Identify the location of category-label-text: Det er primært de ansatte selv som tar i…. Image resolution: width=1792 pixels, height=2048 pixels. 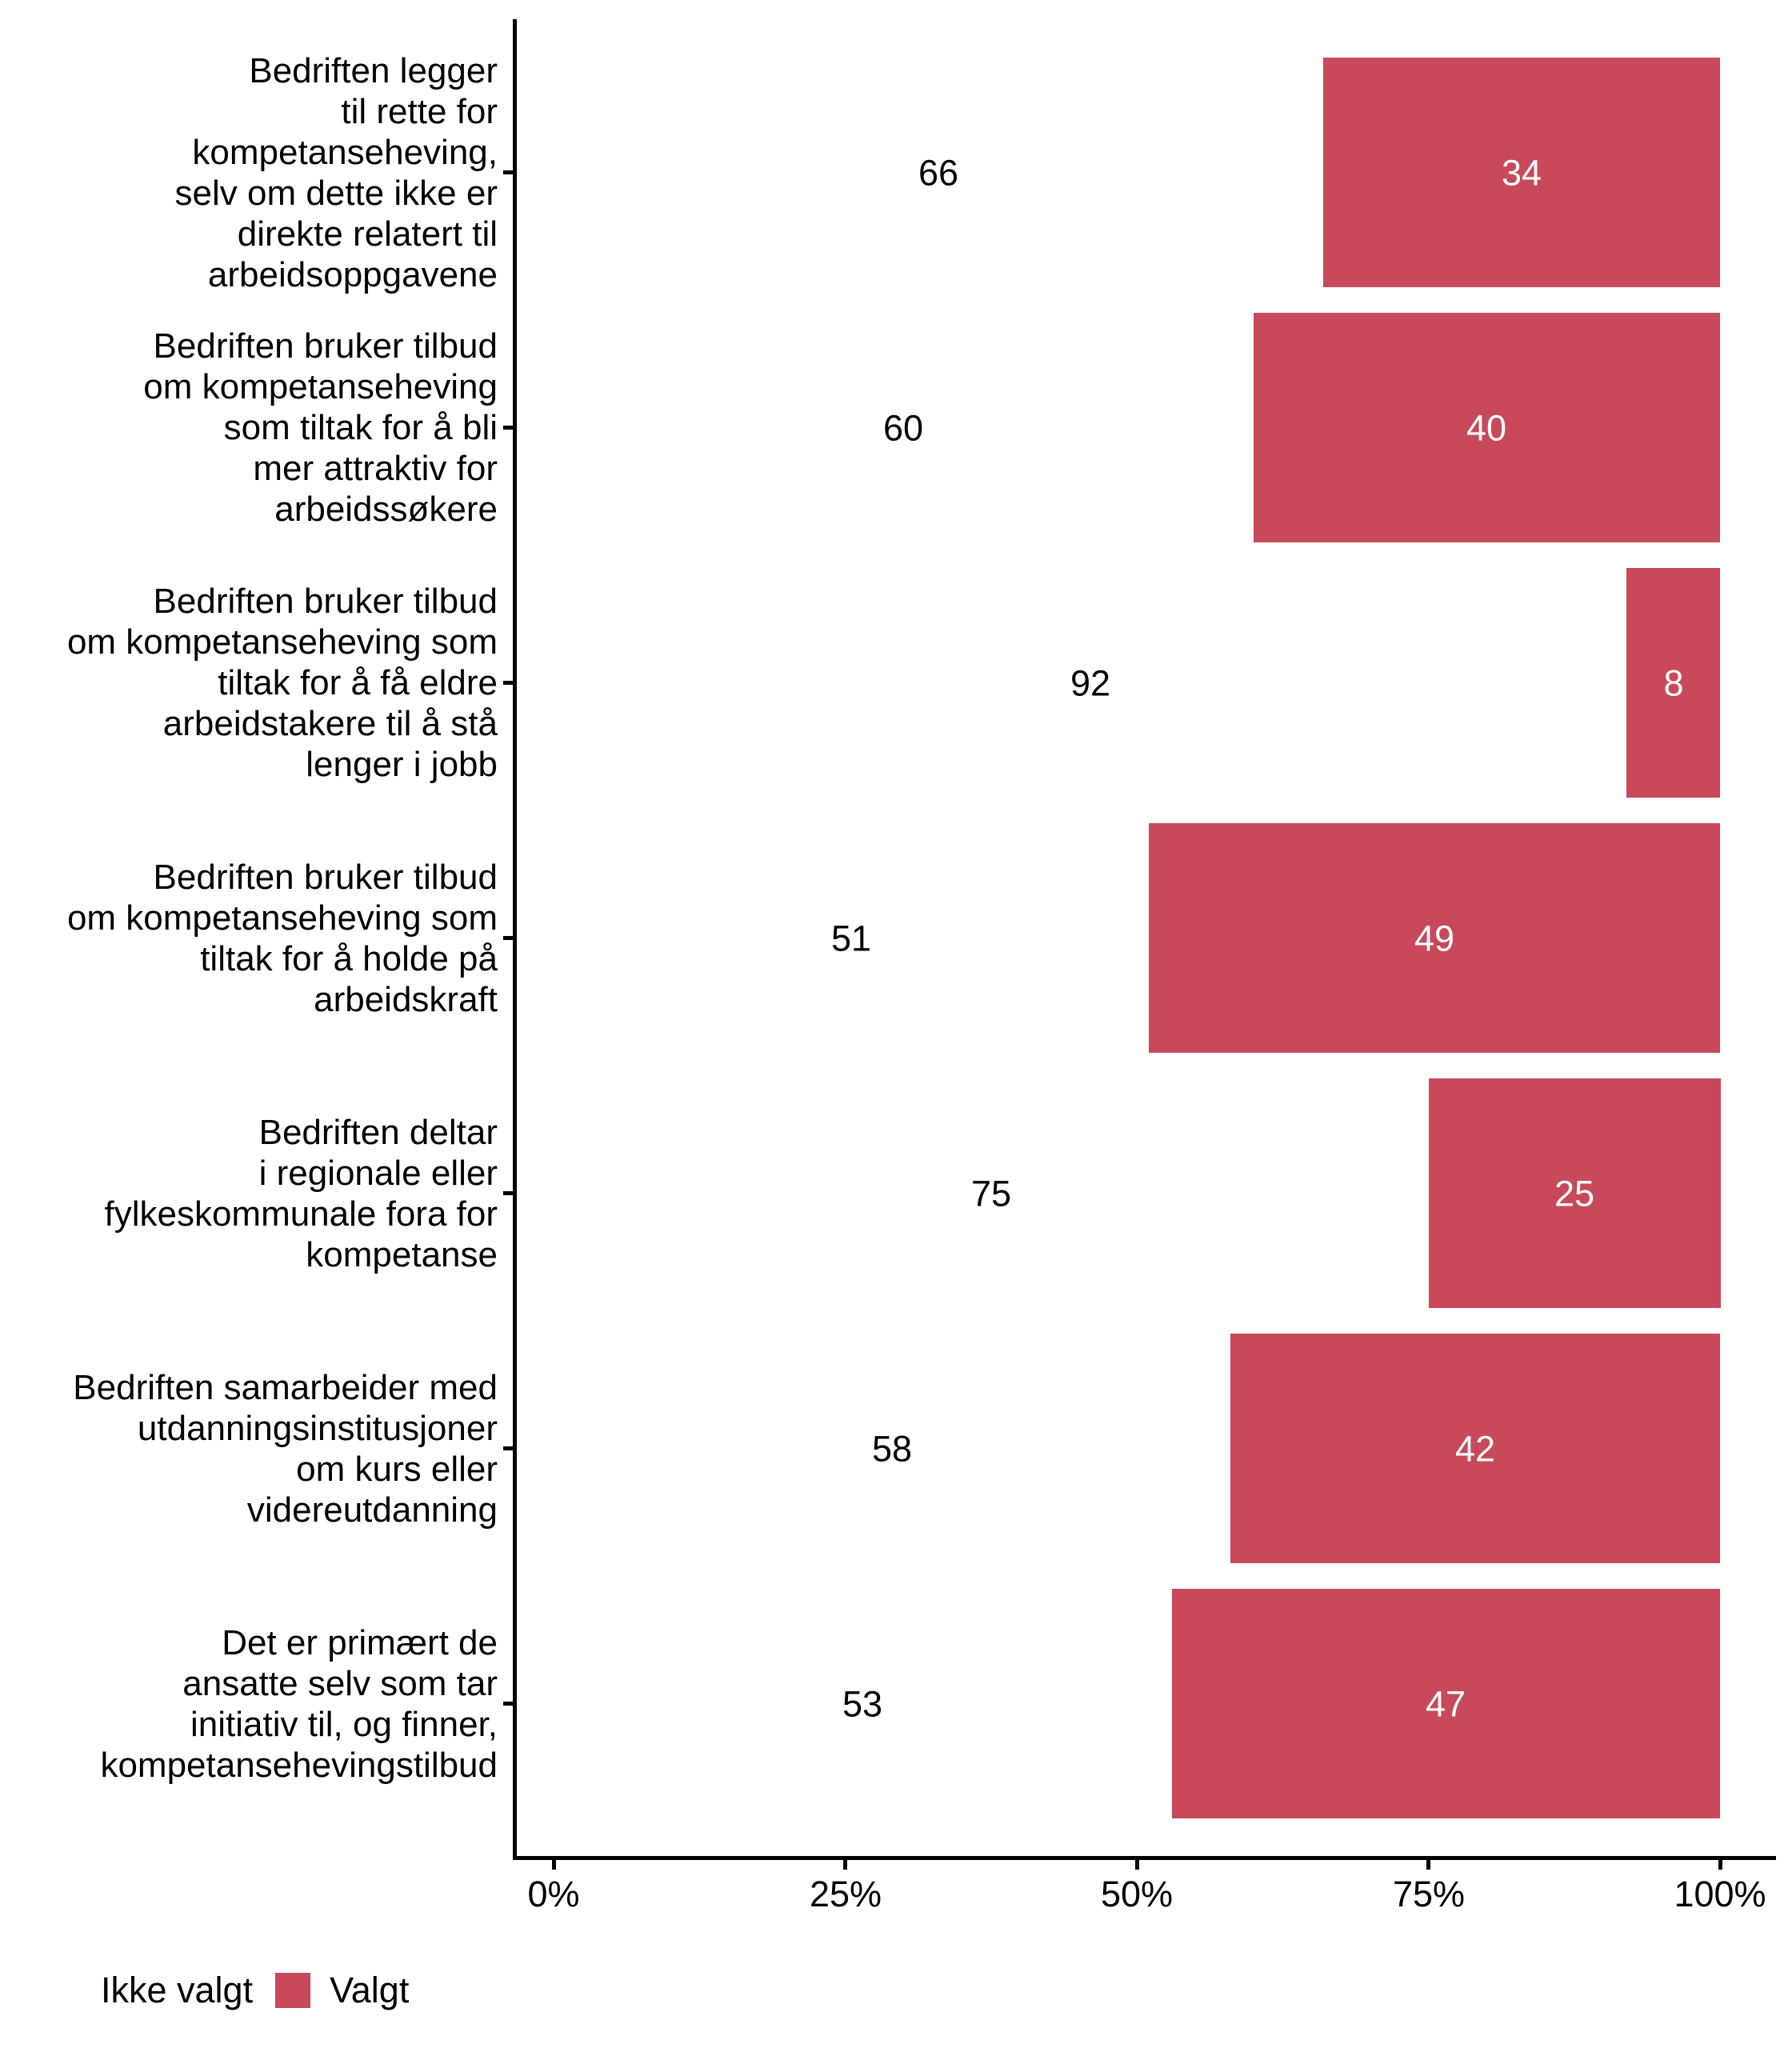
(299, 1703).